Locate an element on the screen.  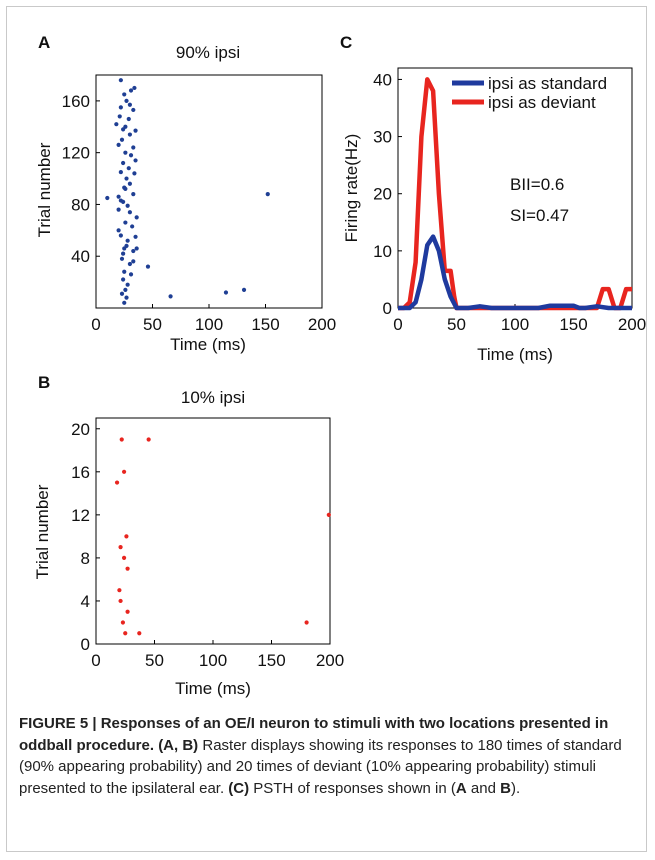
x-tick-label: 200 is located at coordinates (632, 324).